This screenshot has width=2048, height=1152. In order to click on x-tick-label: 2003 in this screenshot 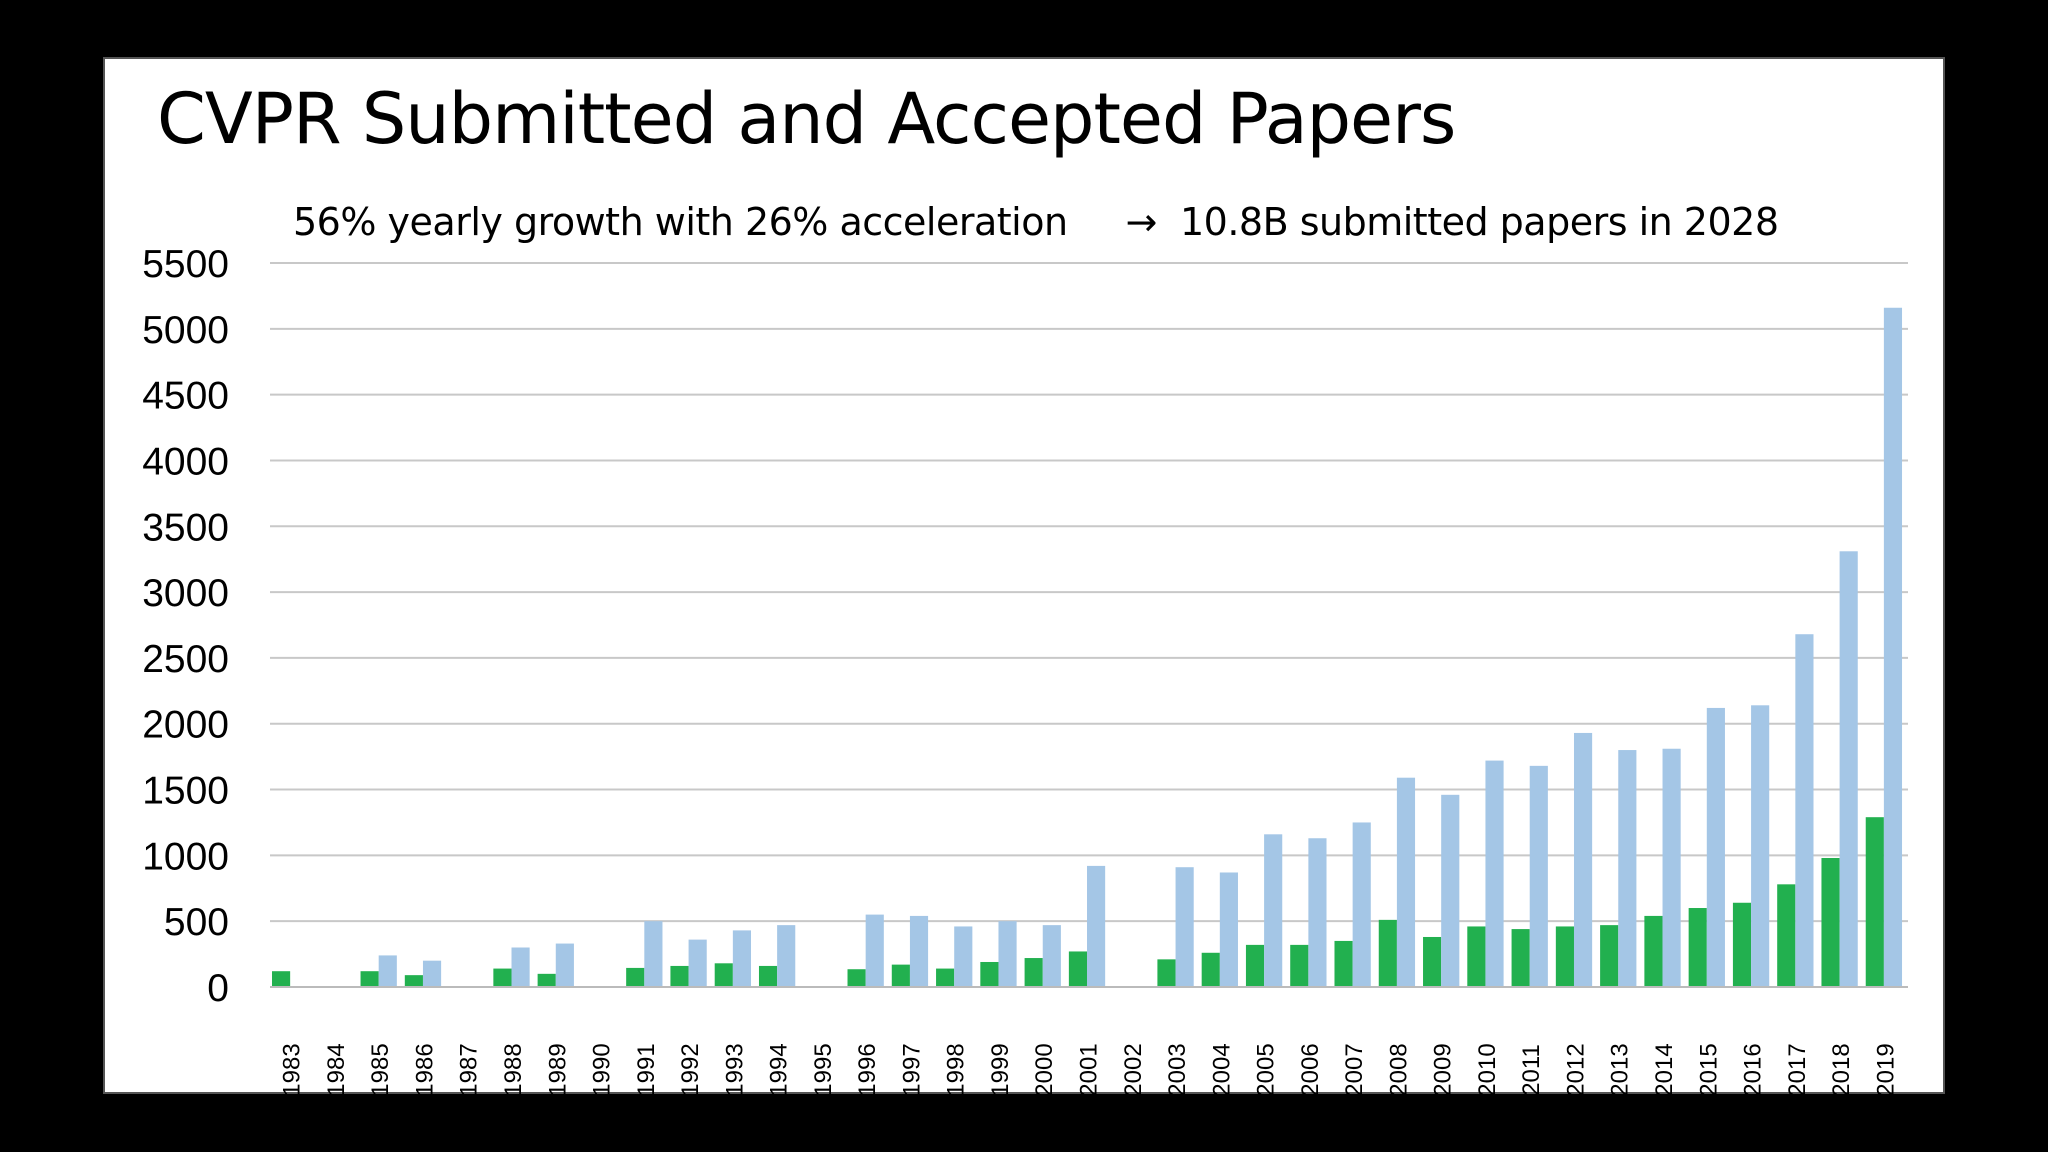, I will do `click(1177, 1069)`.